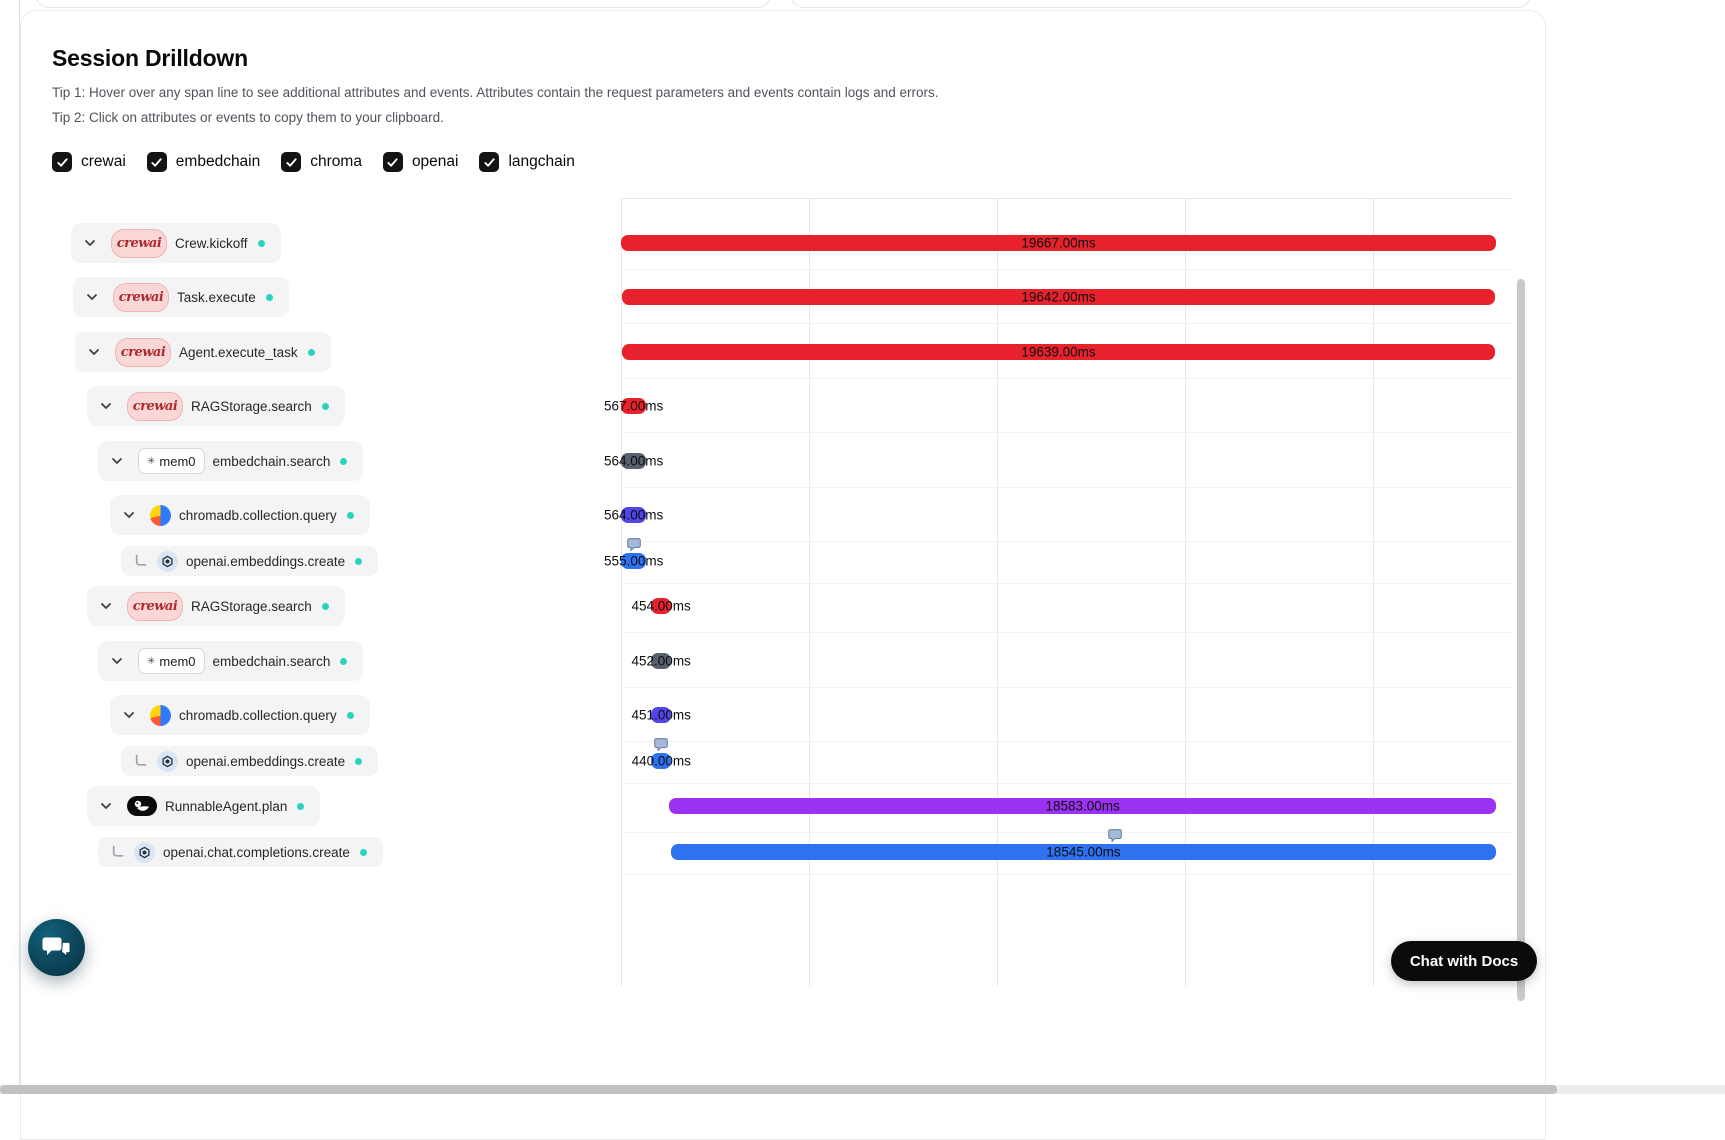  Describe the element at coordinates (1464, 961) in the screenshot. I see `chat-with-docs-button: Chat with Docs` at that location.